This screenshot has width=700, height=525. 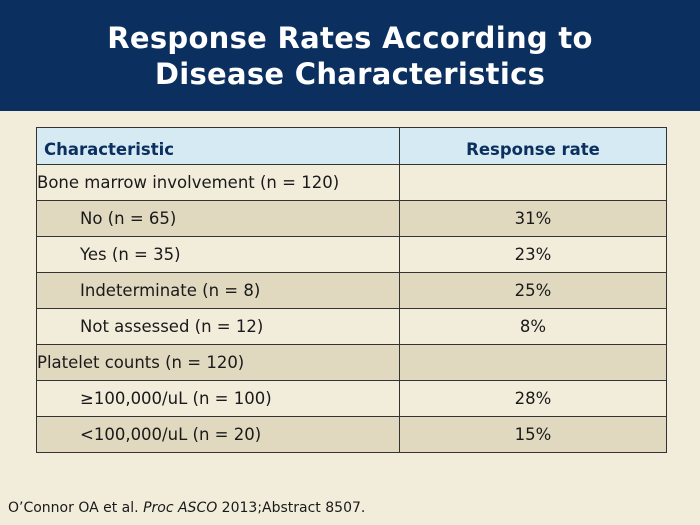 I want to click on table-row: ≥100,000/uL (n = 100) 28%, so click(x=351, y=398).